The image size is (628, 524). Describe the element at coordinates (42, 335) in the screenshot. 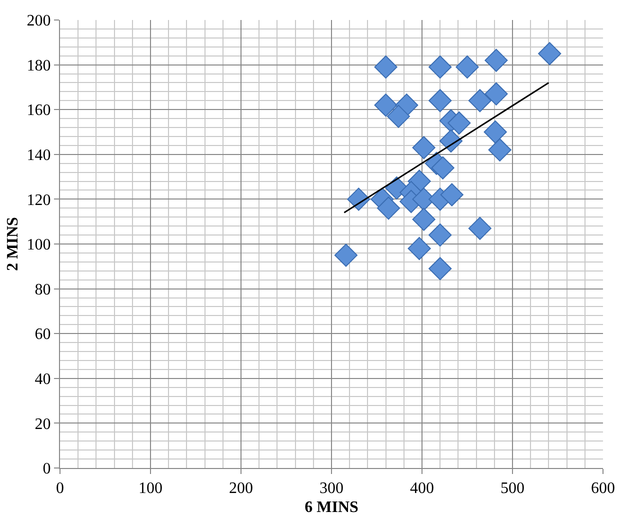

I see `y-tick-label: 60` at that location.